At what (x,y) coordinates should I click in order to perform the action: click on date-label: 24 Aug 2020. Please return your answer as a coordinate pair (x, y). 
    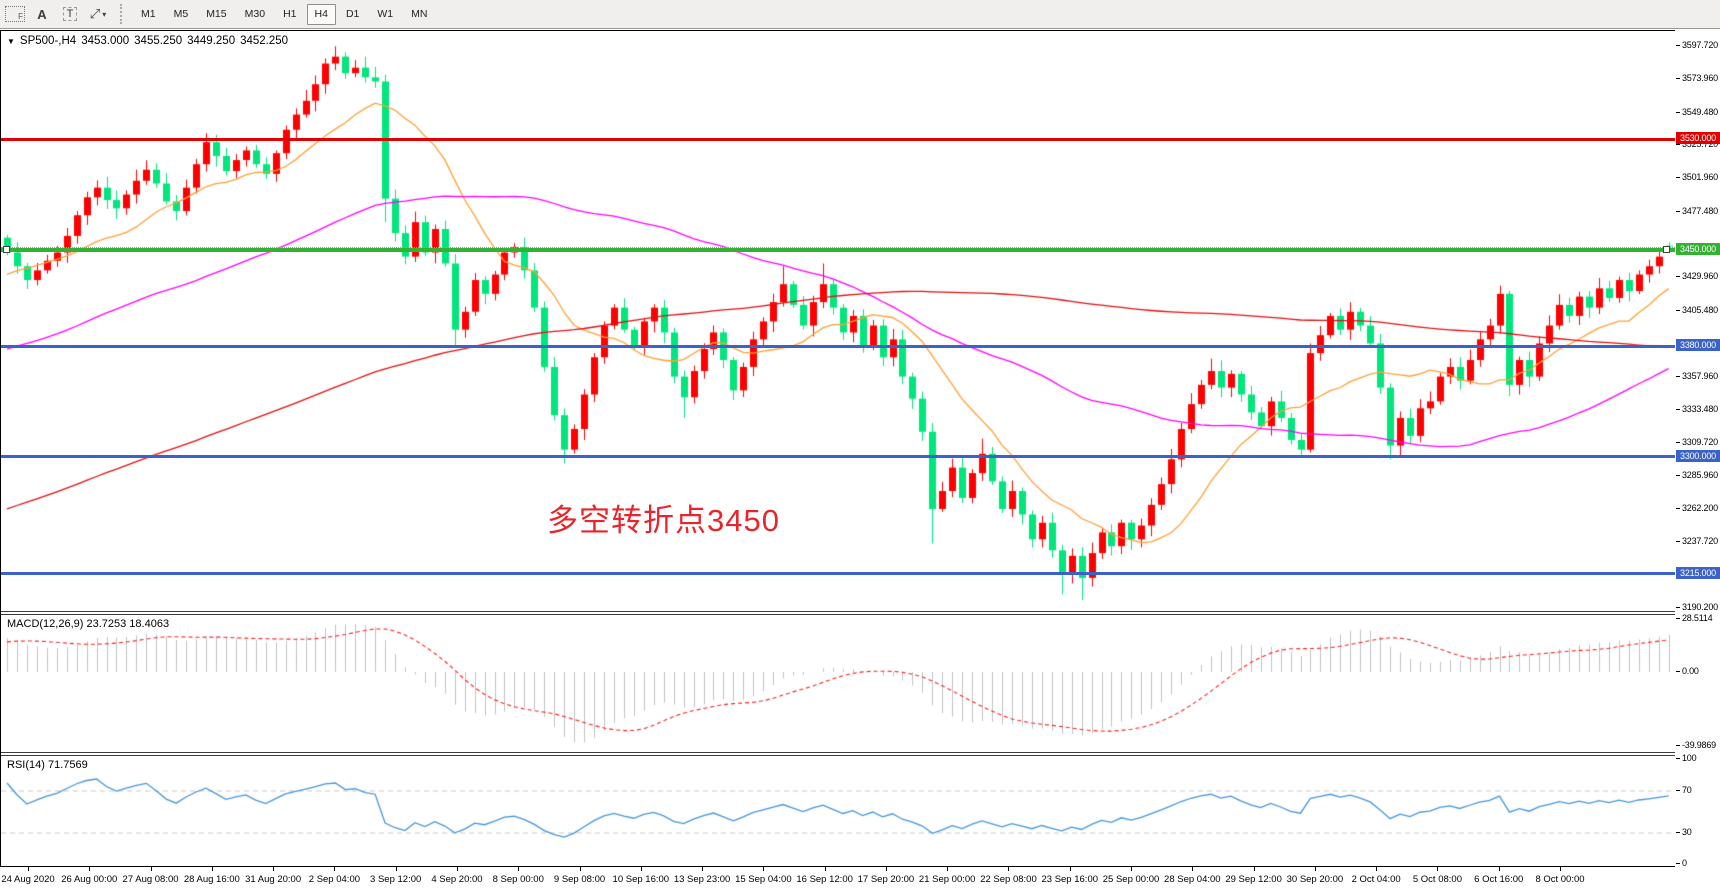
    Looking at the image, I should click on (28, 879).